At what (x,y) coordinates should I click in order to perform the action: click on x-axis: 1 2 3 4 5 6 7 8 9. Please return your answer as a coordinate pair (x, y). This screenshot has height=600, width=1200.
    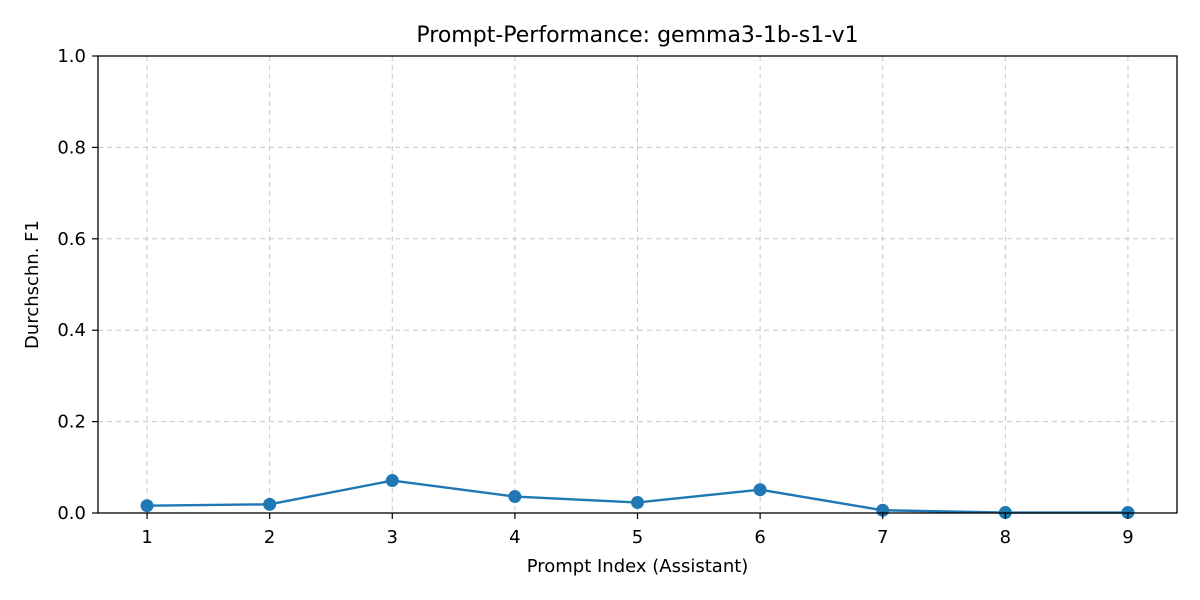
    Looking at the image, I should click on (637, 530).